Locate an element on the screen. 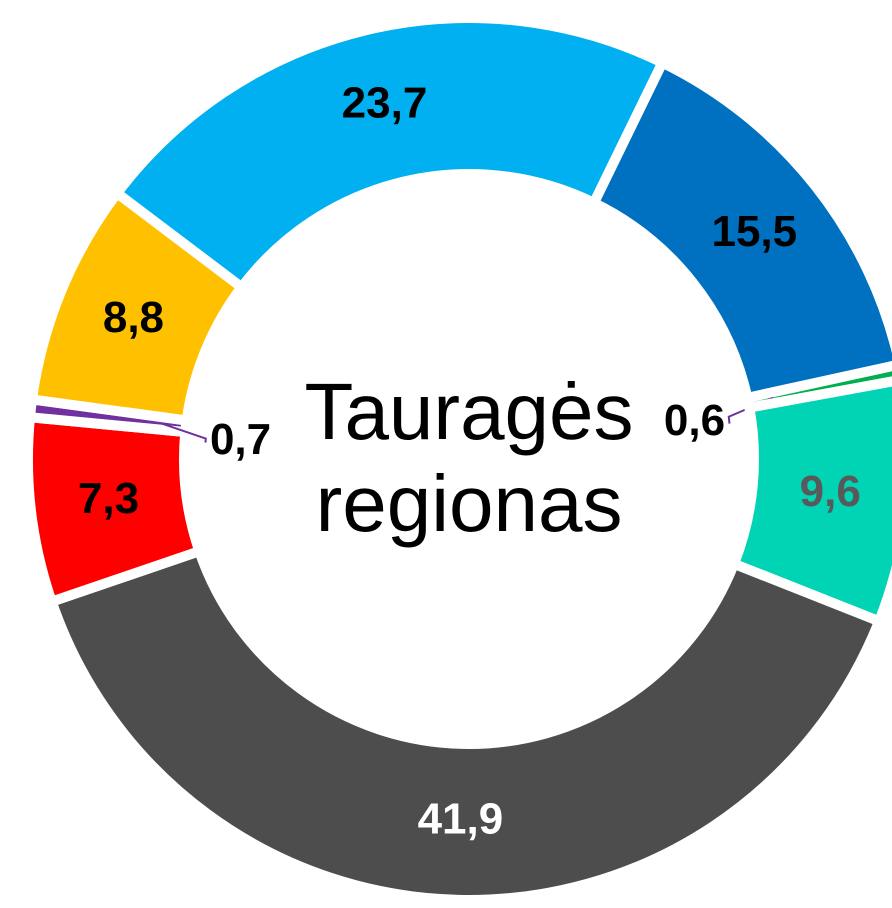 This screenshot has width=892, height=908. slice is located at coordinates (739, 229).